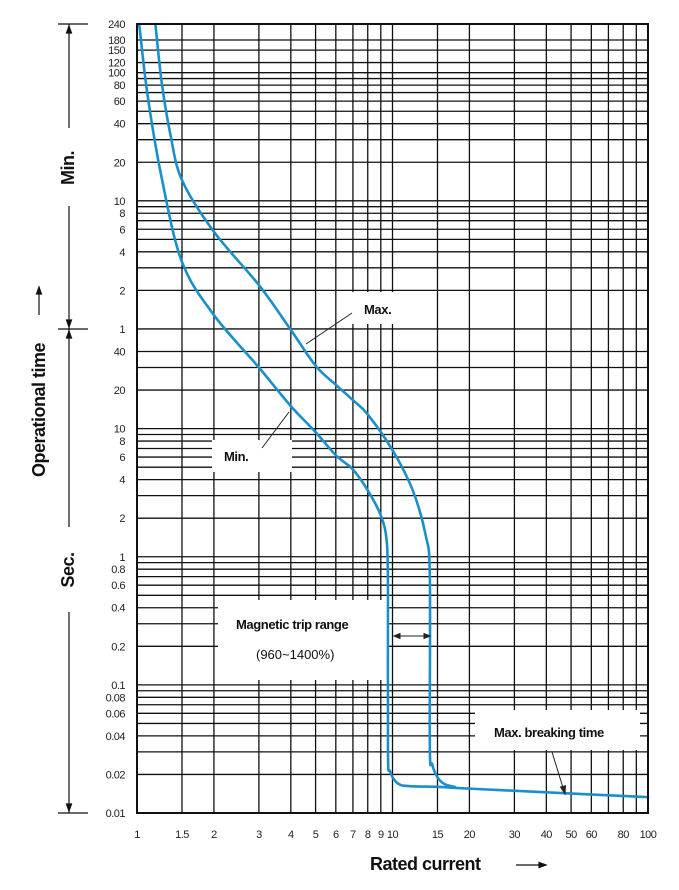  Describe the element at coordinates (120, 86) in the screenshot. I see `y-tick-label-minutes: 80` at that location.